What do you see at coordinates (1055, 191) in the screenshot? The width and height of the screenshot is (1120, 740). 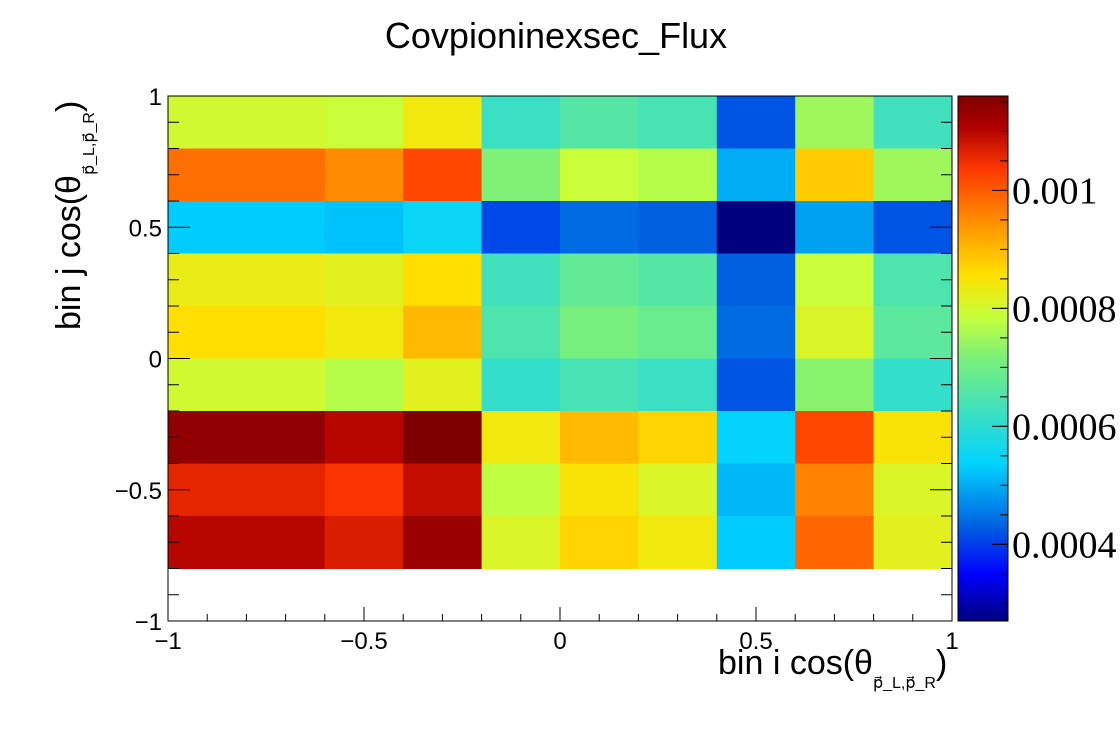 I see `colorbar-tick-label: 0.001` at bounding box center [1055, 191].